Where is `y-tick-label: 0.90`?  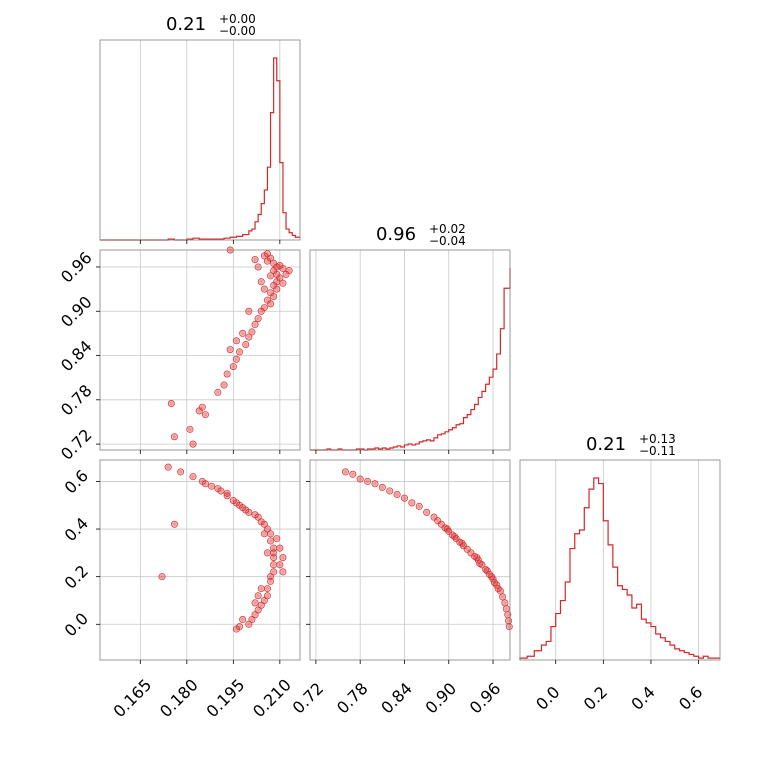 y-tick-label: 0.90 is located at coordinates (76, 311).